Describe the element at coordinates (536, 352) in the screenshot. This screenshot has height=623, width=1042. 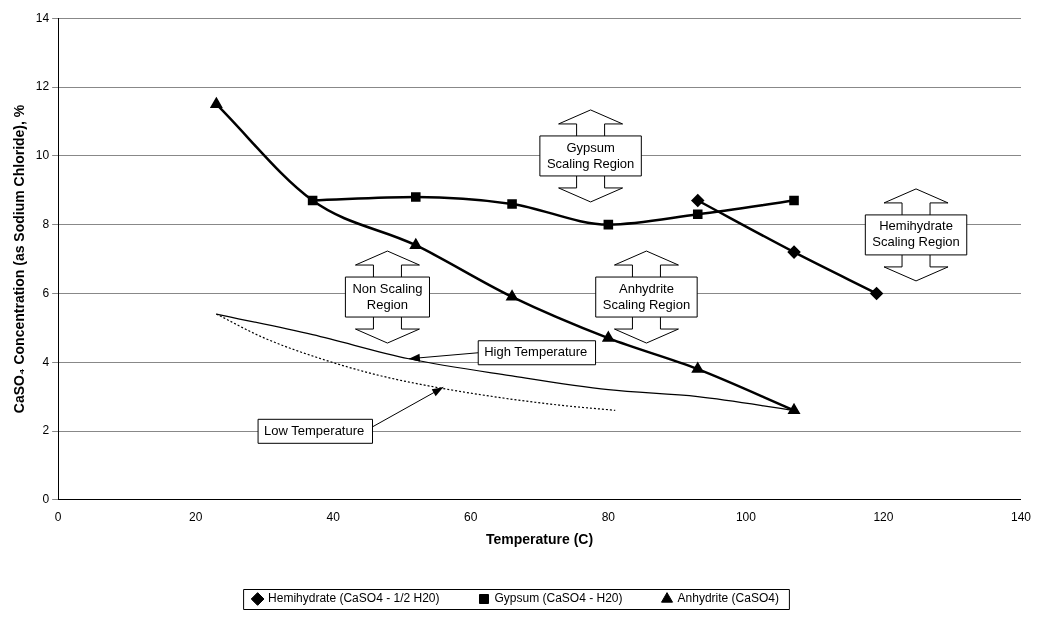
I see `annotation: High Temperature` at that location.